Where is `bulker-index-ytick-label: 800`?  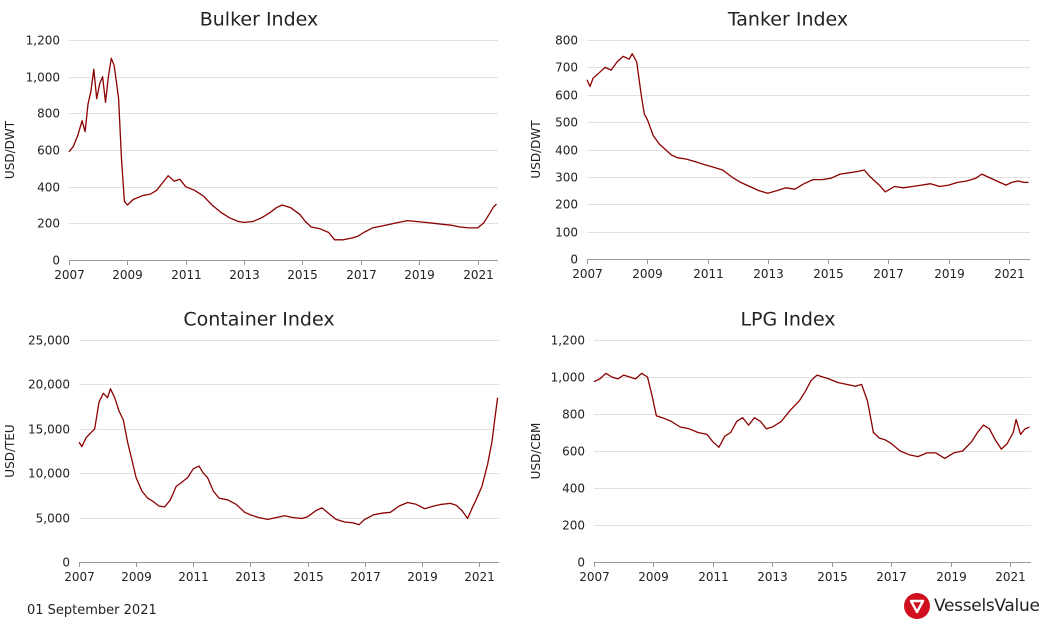
bulker-index-ytick-label: 800 is located at coordinates (48, 114).